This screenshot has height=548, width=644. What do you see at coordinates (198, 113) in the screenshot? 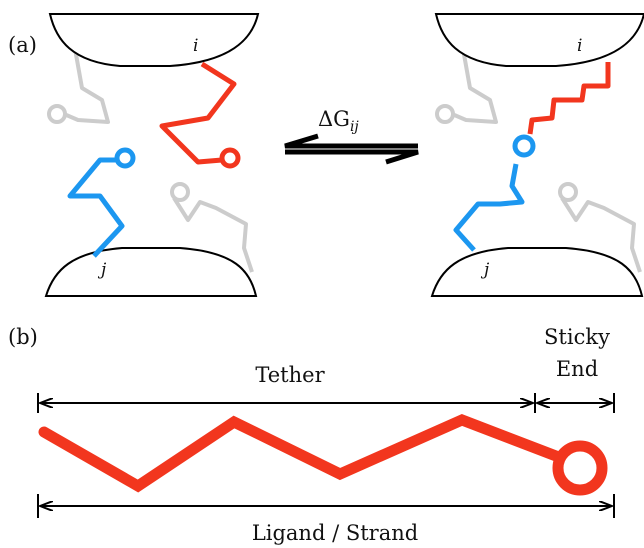
I see `red-strand-left` at bounding box center [198, 113].